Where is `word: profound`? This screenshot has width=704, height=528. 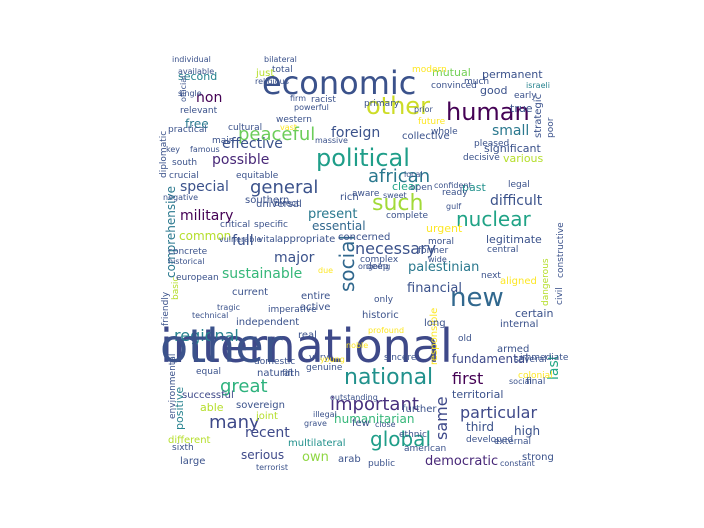 word: profound is located at coordinates (386, 330).